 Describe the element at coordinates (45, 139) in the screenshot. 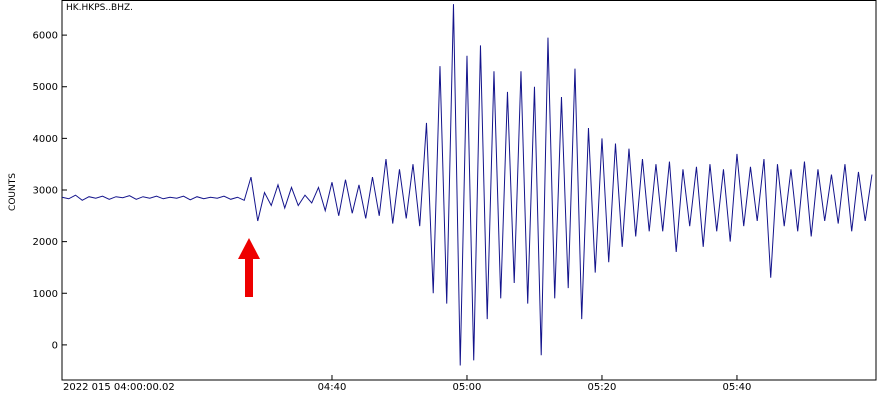

I see `y-tick-label: 4000` at that location.